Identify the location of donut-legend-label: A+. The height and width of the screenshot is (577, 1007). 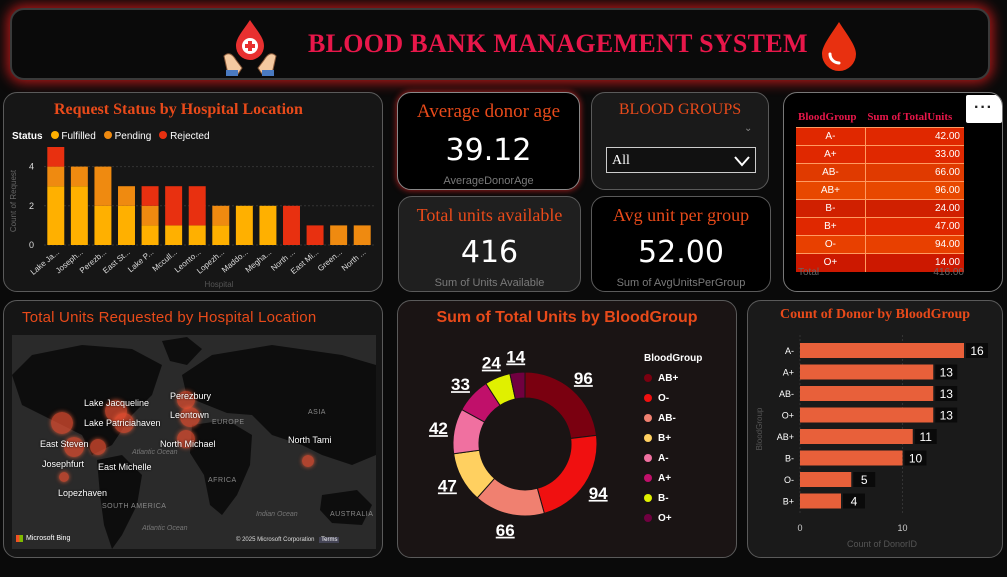
(665, 478).